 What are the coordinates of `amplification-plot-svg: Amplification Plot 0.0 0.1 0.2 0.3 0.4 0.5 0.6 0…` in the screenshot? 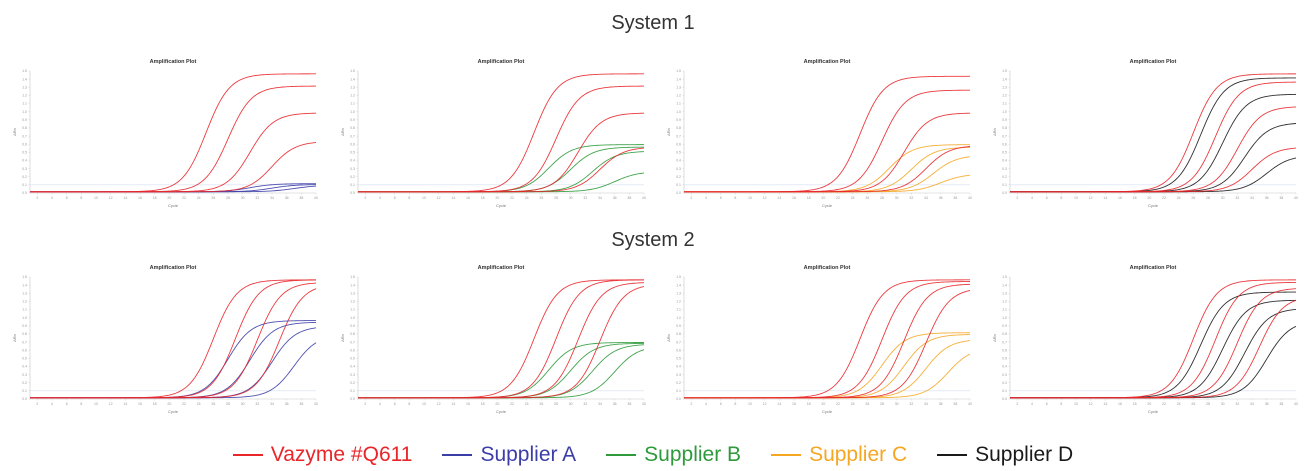 It's located at (165, 339).